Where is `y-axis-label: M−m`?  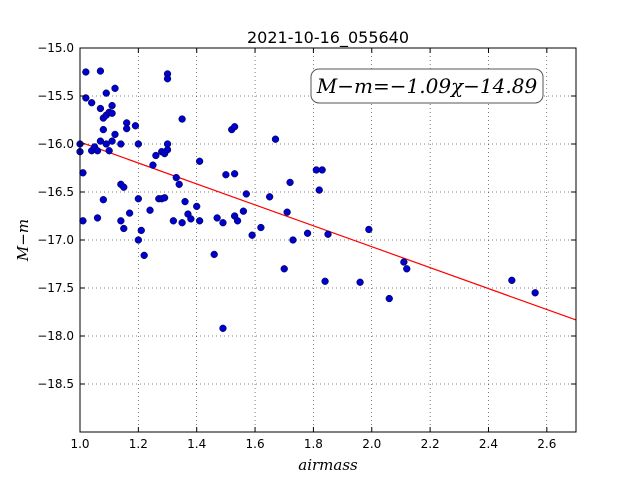 y-axis-label: M−m is located at coordinates (23, 240).